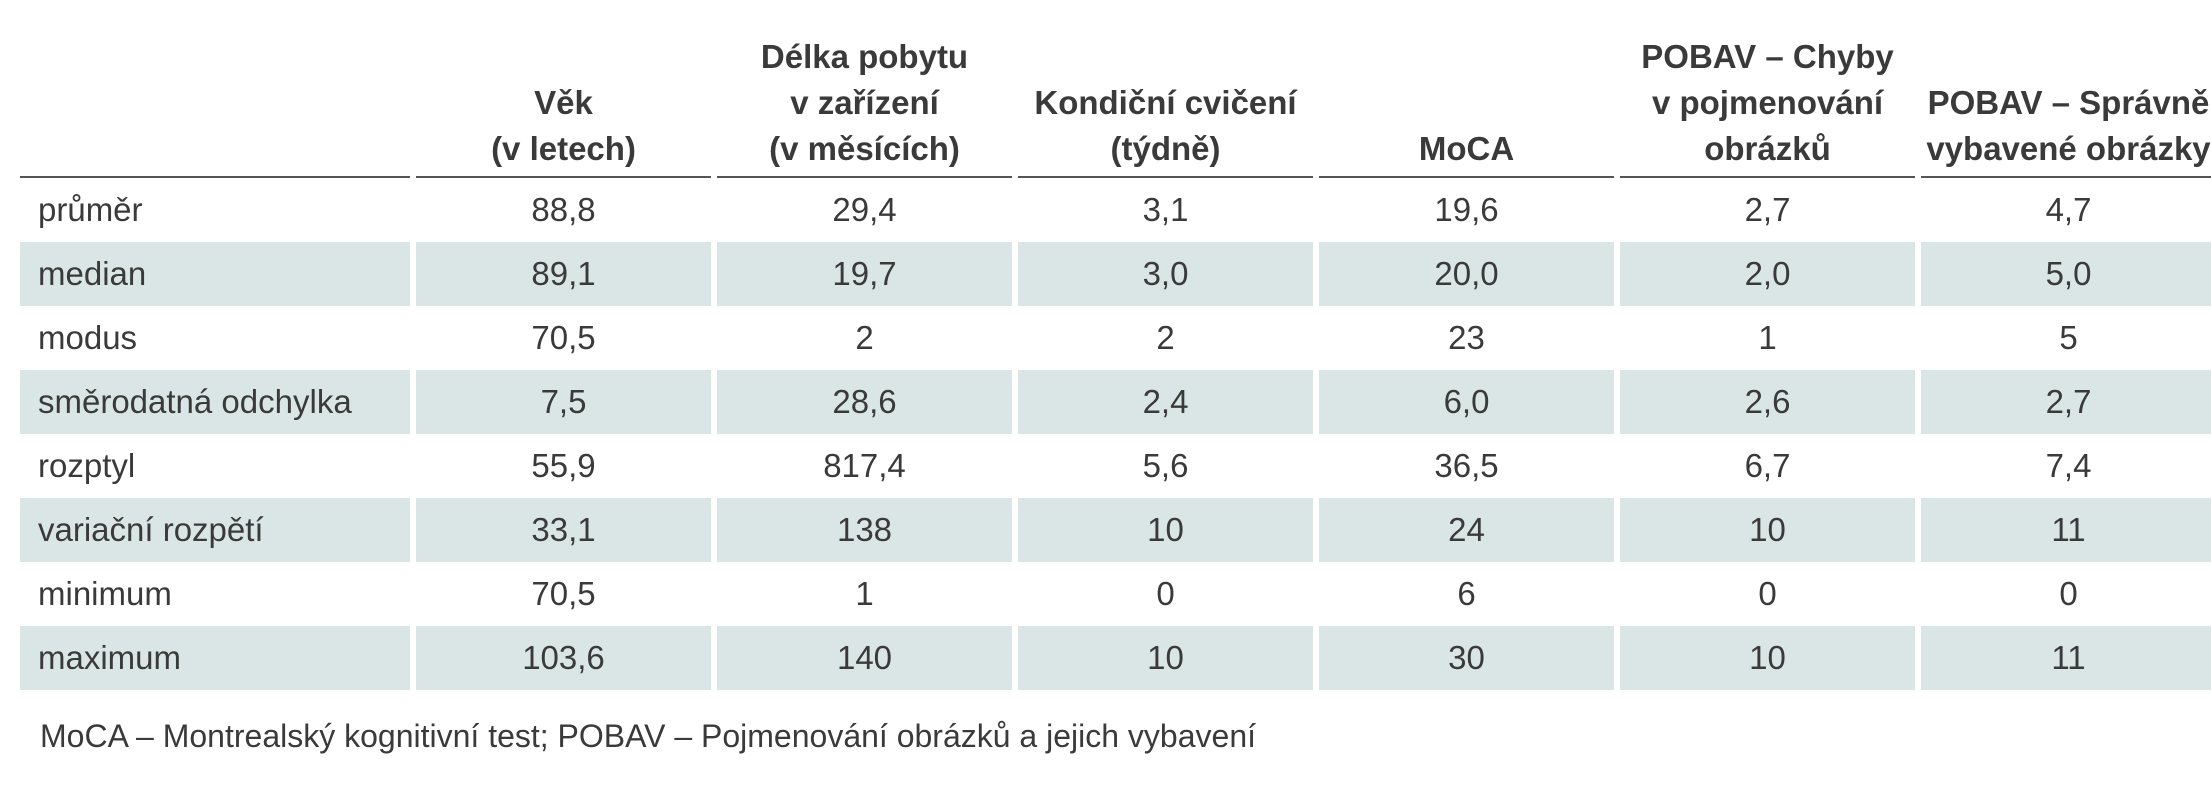  Describe the element at coordinates (1466, 530) in the screenshot. I see `table-cell: 24` at that location.